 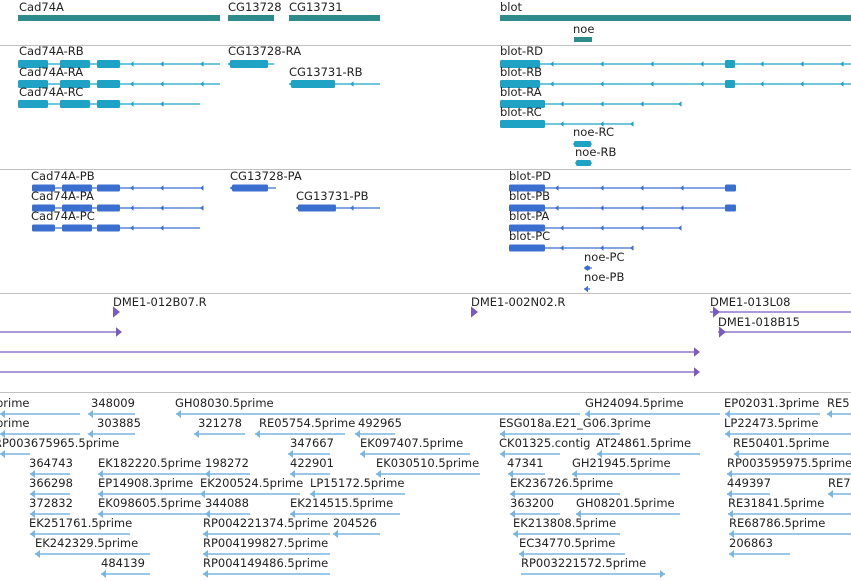 I want to click on cad74a-pc-glyph-strand-arrow, so click(x=34, y=228).